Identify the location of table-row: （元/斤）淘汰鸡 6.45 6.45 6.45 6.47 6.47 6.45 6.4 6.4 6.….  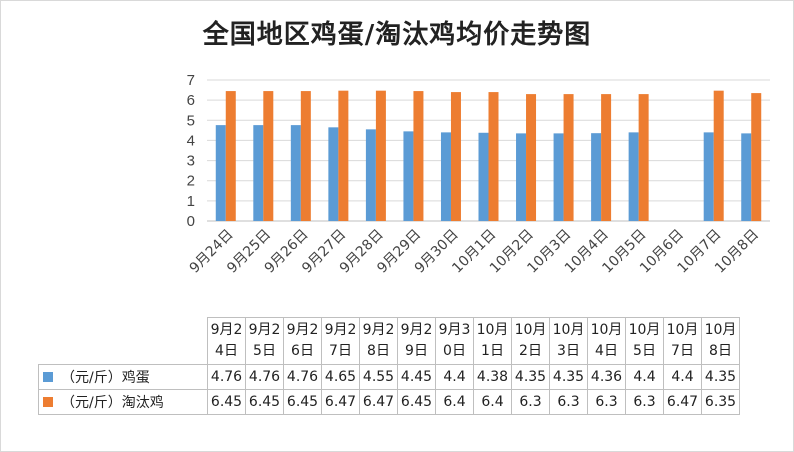
(389, 402).